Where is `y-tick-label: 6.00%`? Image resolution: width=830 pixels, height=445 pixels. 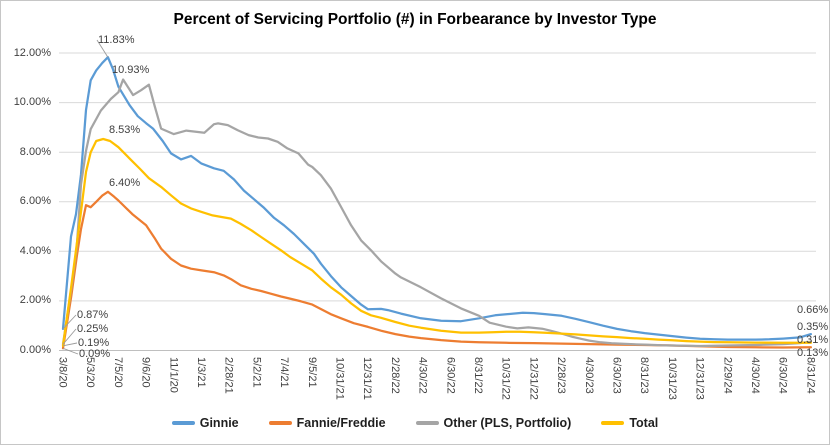 y-tick-label: 6.00% is located at coordinates (35, 201).